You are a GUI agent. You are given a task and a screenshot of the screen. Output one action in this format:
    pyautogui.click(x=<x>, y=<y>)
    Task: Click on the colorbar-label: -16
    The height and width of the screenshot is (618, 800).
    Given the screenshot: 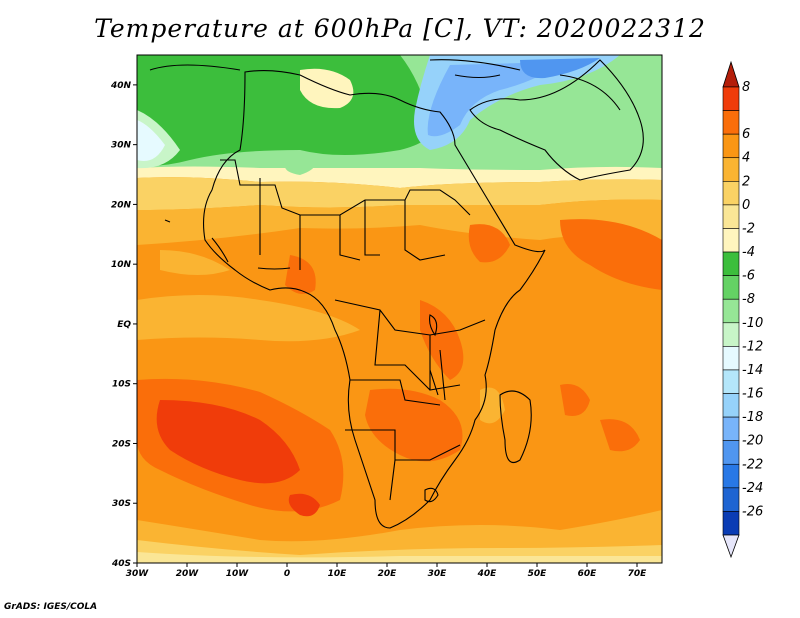 What is the action you would take?
    pyautogui.click(x=752, y=394)
    